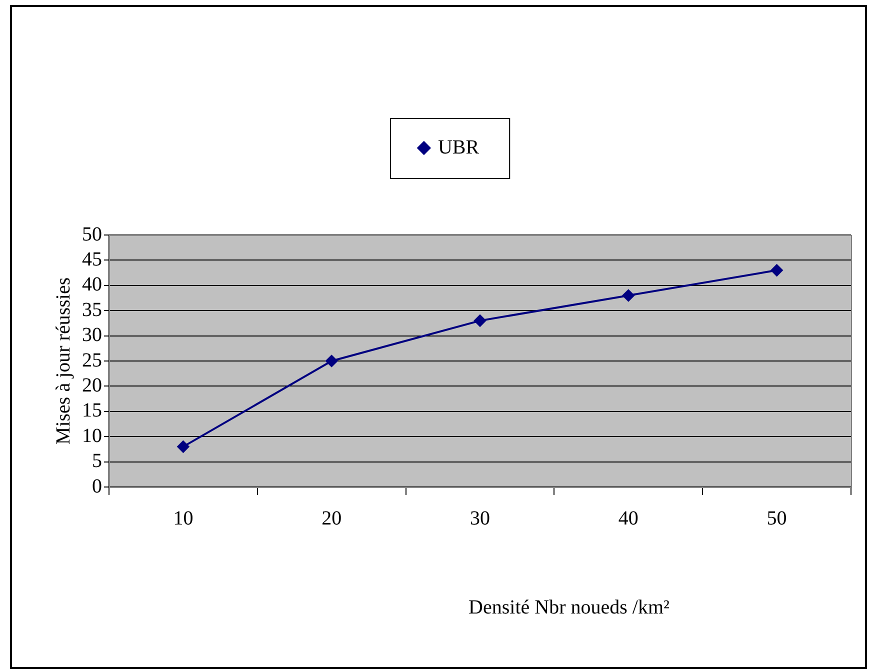  What do you see at coordinates (97, 461) in the screenshot?
I see `y-tick-label: 5` at bounding box center [97, 461].